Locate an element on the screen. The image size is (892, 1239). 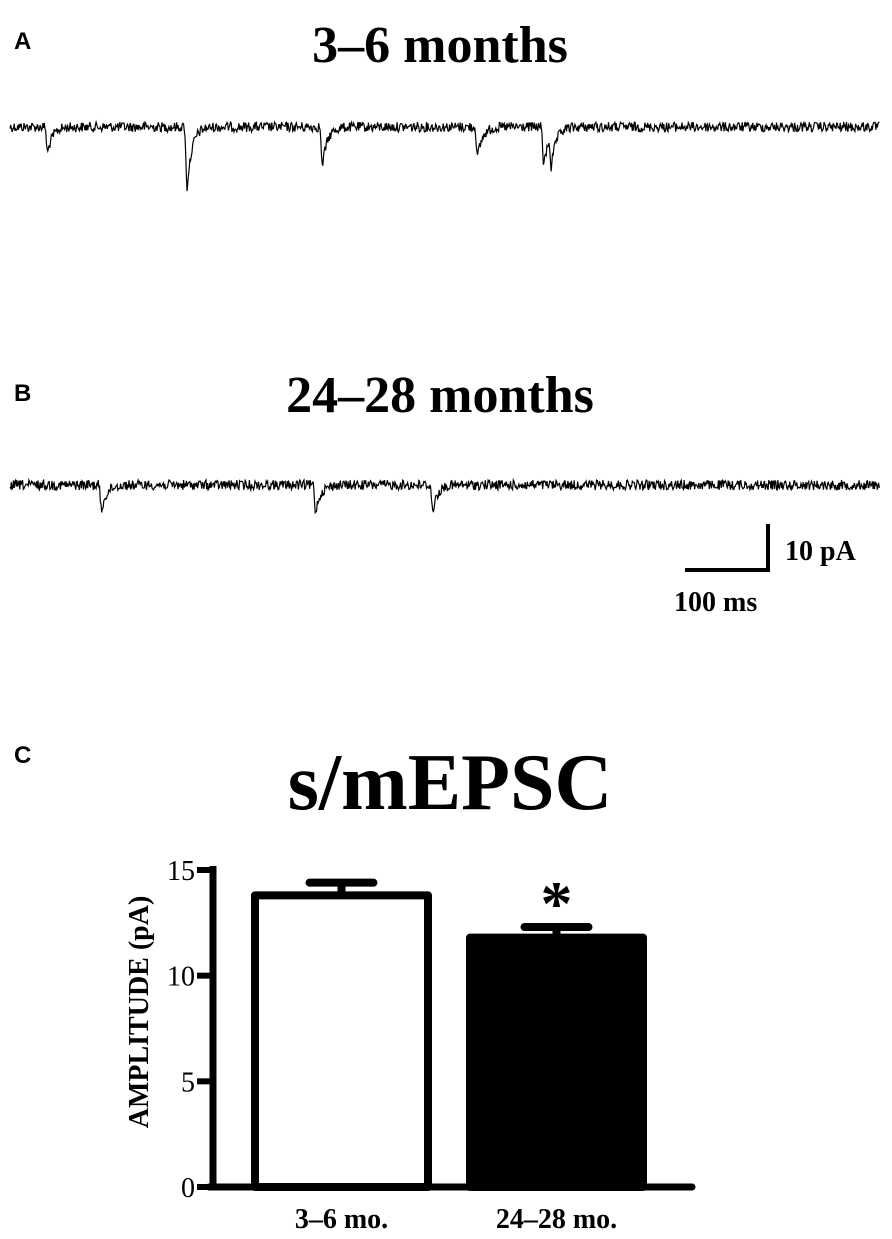
y-tick-label: 10 is located at coordinates (181, 977).